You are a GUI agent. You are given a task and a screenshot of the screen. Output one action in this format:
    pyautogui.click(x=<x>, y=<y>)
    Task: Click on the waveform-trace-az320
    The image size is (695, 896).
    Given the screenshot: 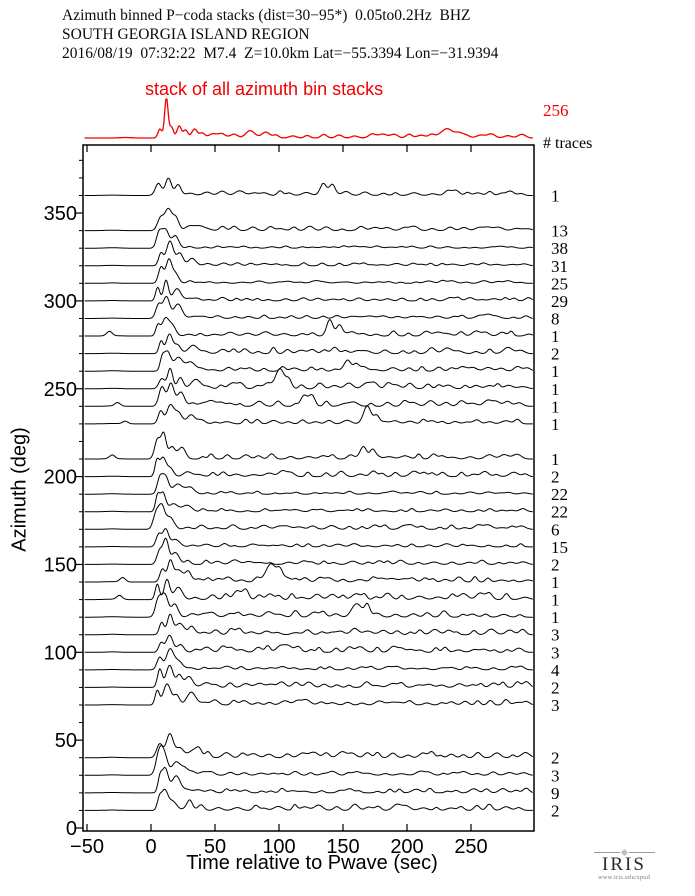 What is the action you would take?
    pyautogui.click(x=308, y=253)
    